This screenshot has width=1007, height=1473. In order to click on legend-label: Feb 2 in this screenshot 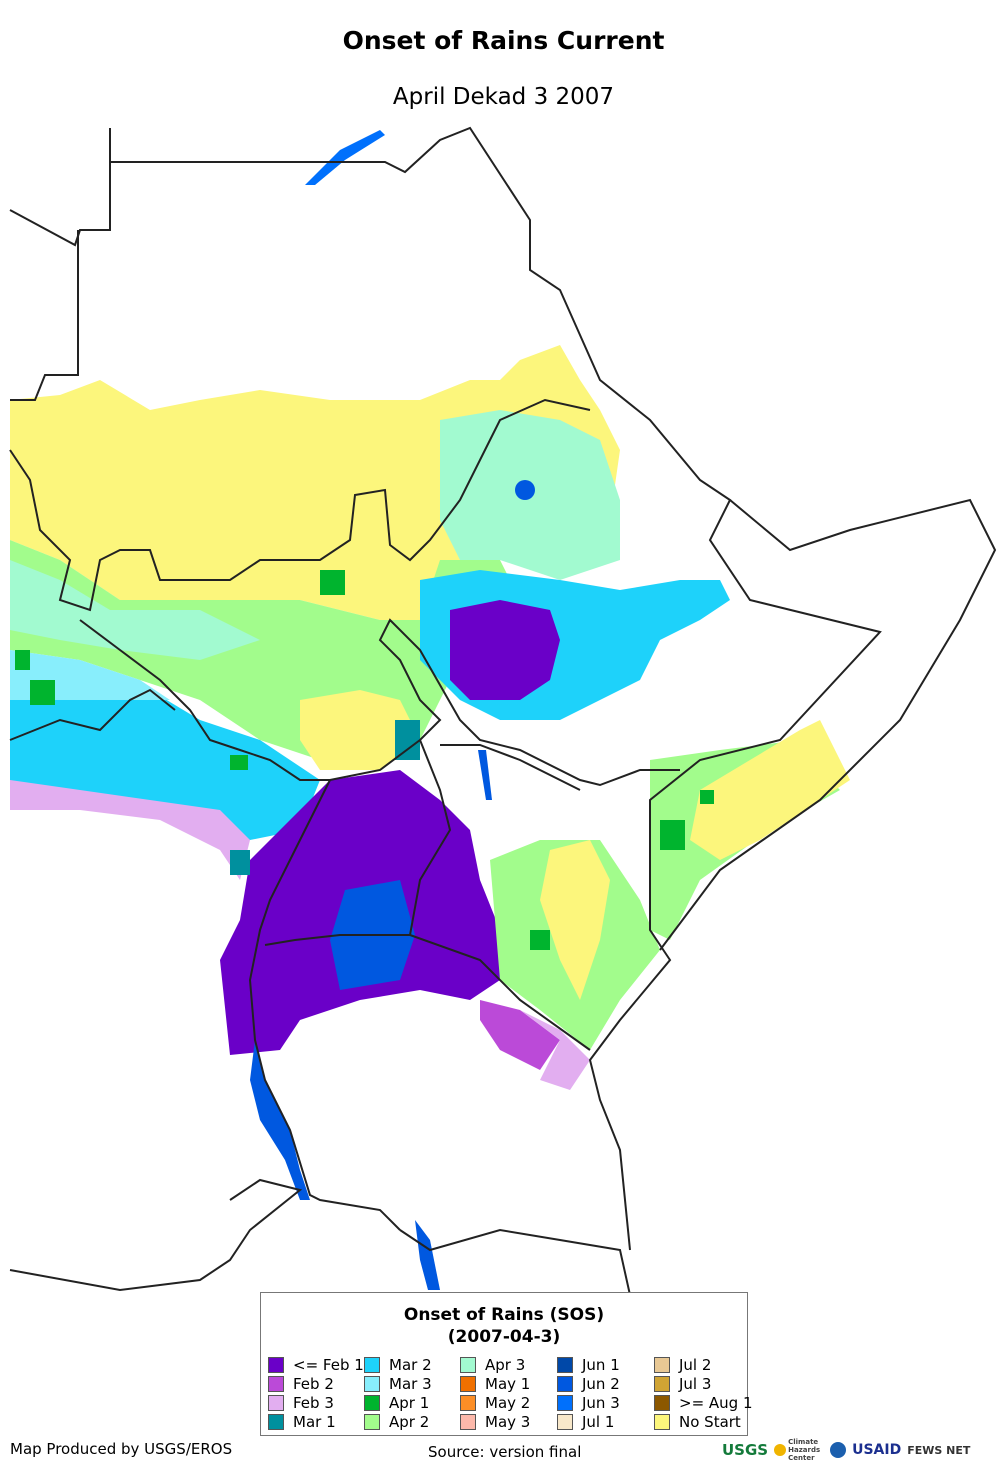, I will do `click(313, 1383)`.